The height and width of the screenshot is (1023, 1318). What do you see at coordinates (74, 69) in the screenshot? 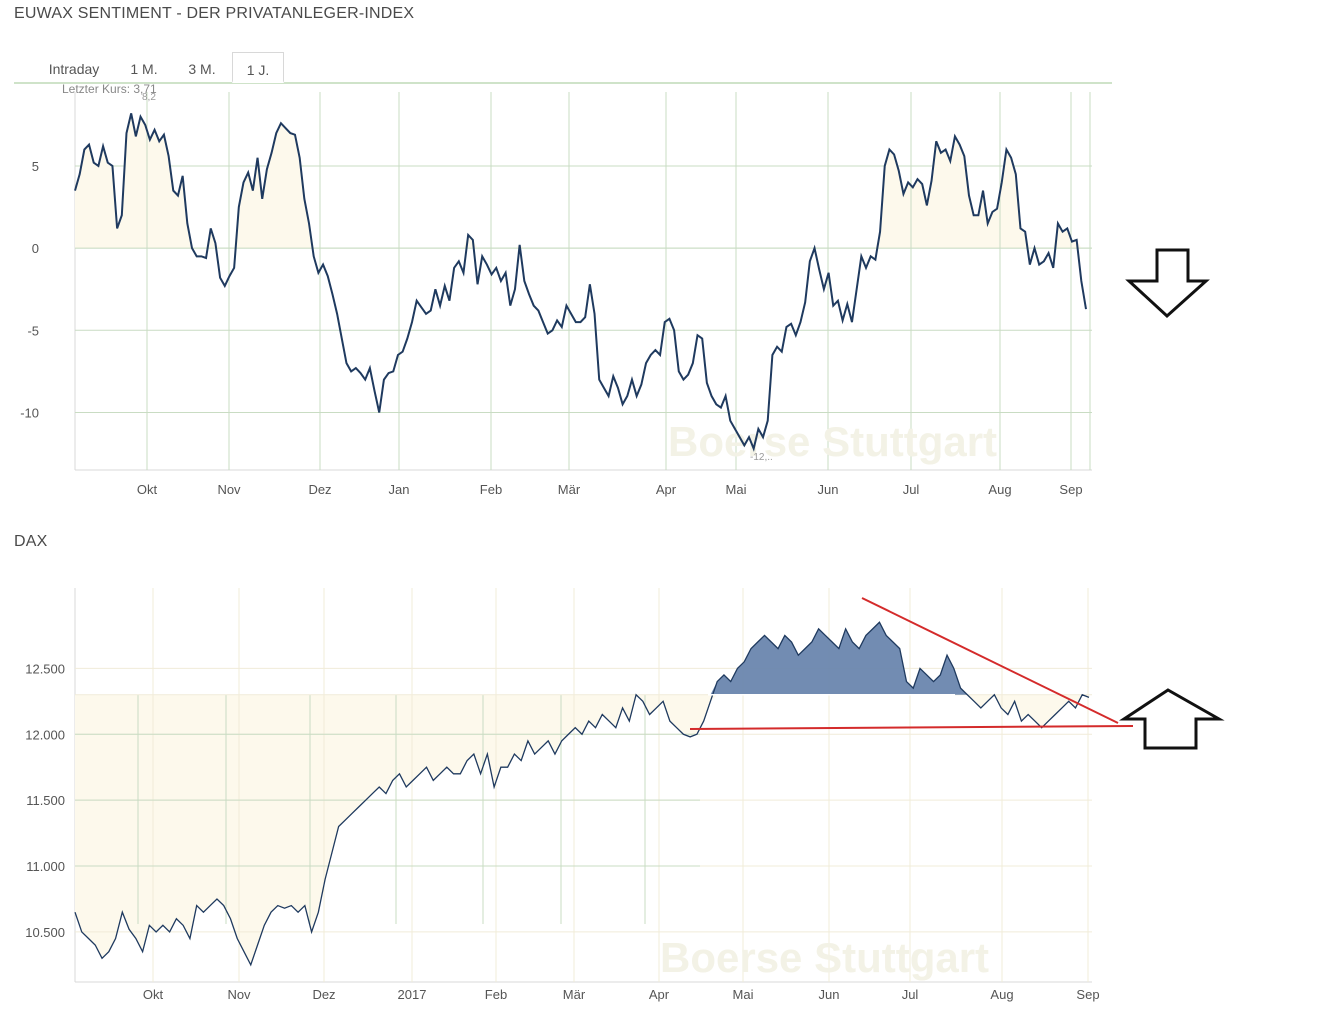
I see `tab-intraday: Intraday` at bounding box center [74, 69].